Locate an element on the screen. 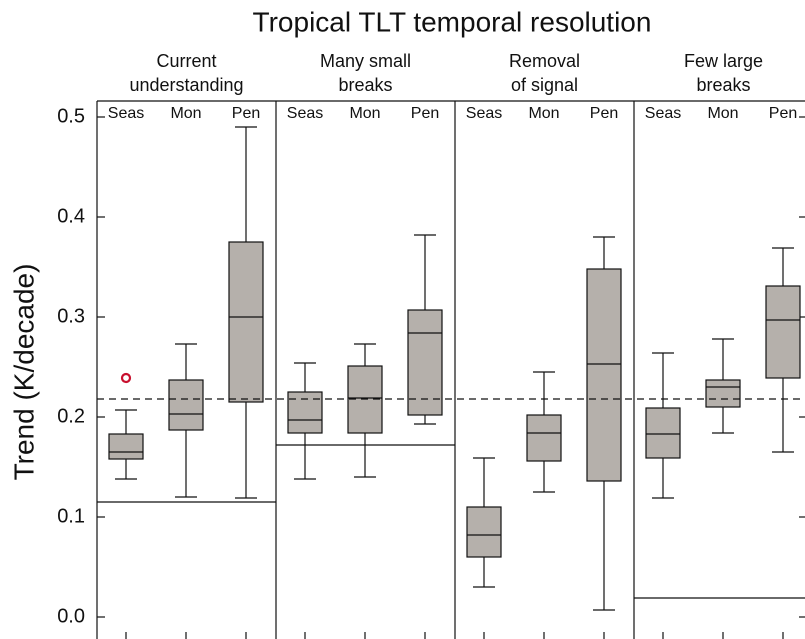 This screenshot has width=805, height=639. y-tick-label: 0.4 is located at coordinates (71, 216).